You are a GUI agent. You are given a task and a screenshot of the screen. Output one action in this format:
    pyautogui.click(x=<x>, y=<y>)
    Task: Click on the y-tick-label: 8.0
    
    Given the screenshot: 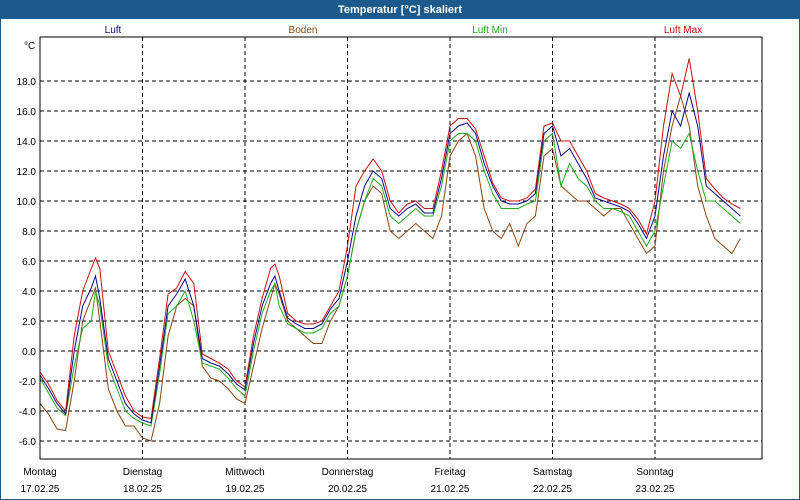 What is the action you would take?
    pyautogui.click(x=29, y=232)
    